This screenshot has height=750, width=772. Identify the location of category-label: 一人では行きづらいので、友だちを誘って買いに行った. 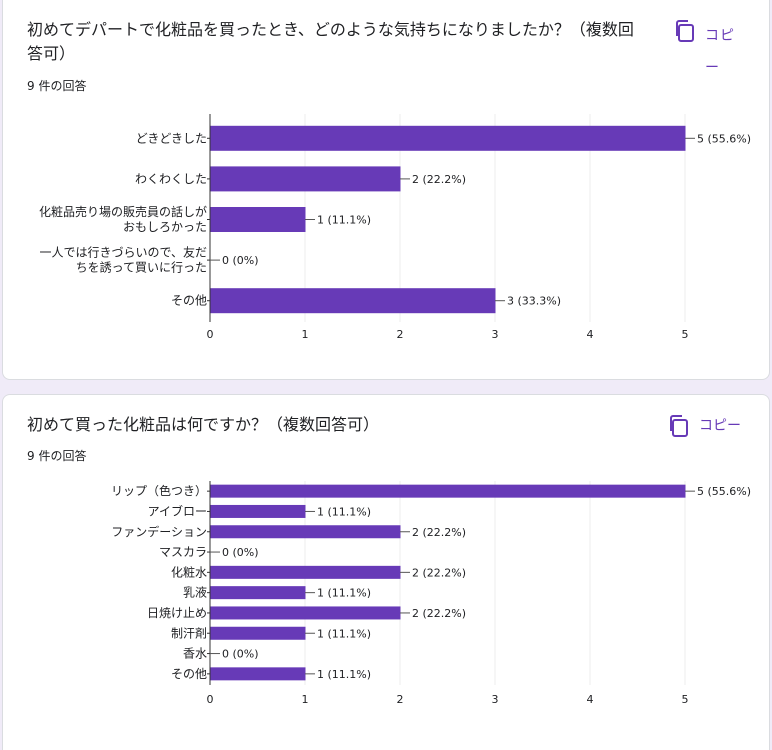
(123, 260).